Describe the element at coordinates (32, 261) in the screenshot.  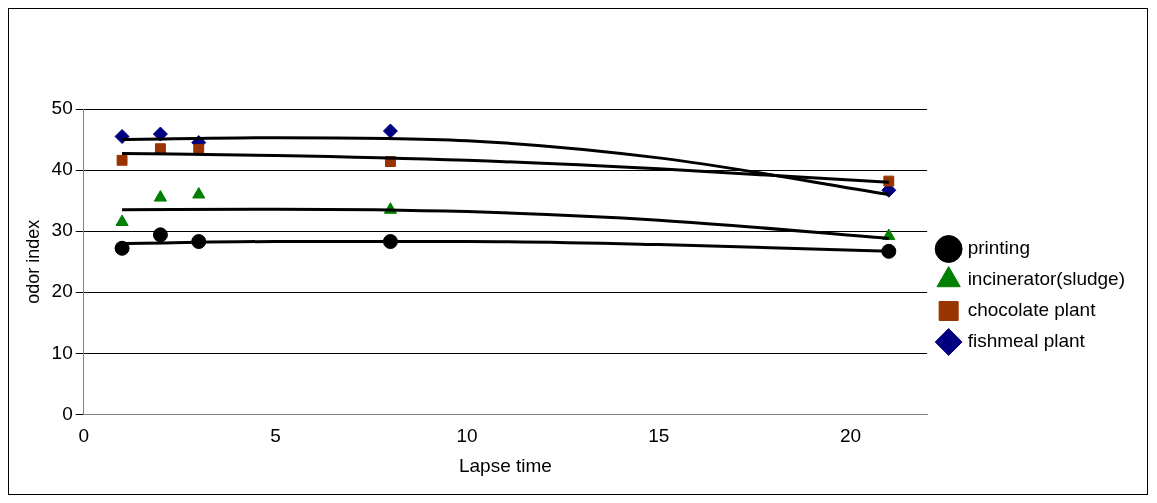
I see `y-axis-title: odor index` at that location.